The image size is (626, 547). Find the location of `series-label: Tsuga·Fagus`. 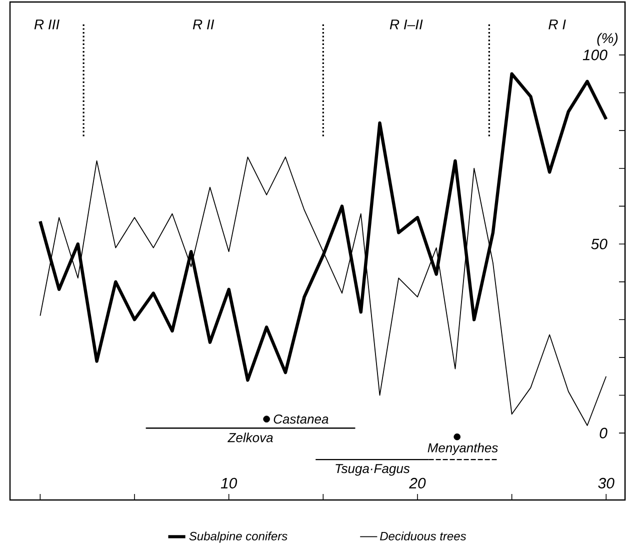

series-label: Tsuga·Fagus is located at coordinates (373, 470).